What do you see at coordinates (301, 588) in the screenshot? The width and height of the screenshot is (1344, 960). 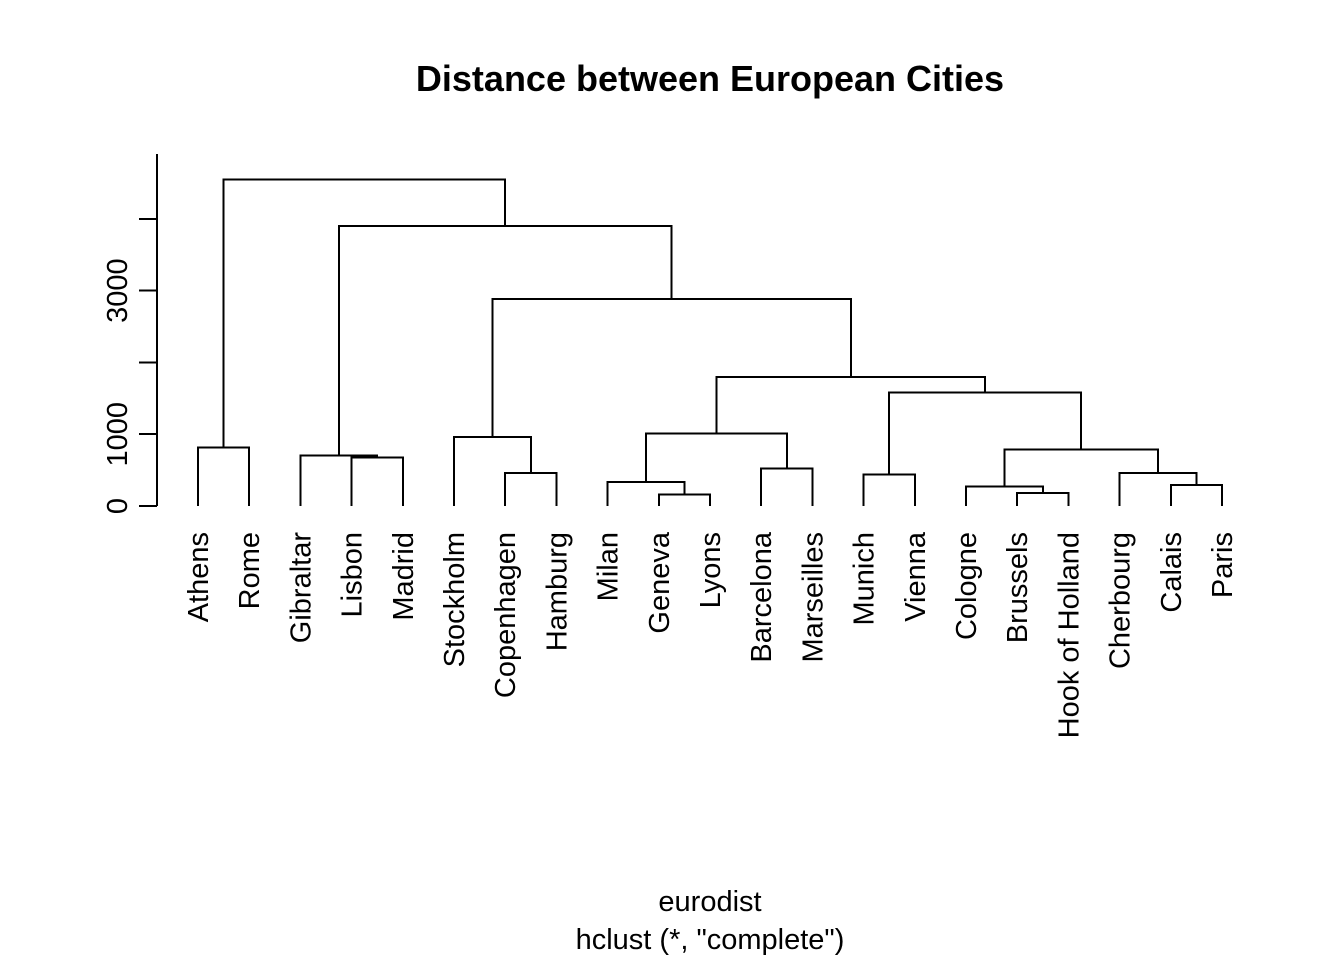 I see `leaf-label-gibraltar: Gibraltar` at bounding box center [301, 588].